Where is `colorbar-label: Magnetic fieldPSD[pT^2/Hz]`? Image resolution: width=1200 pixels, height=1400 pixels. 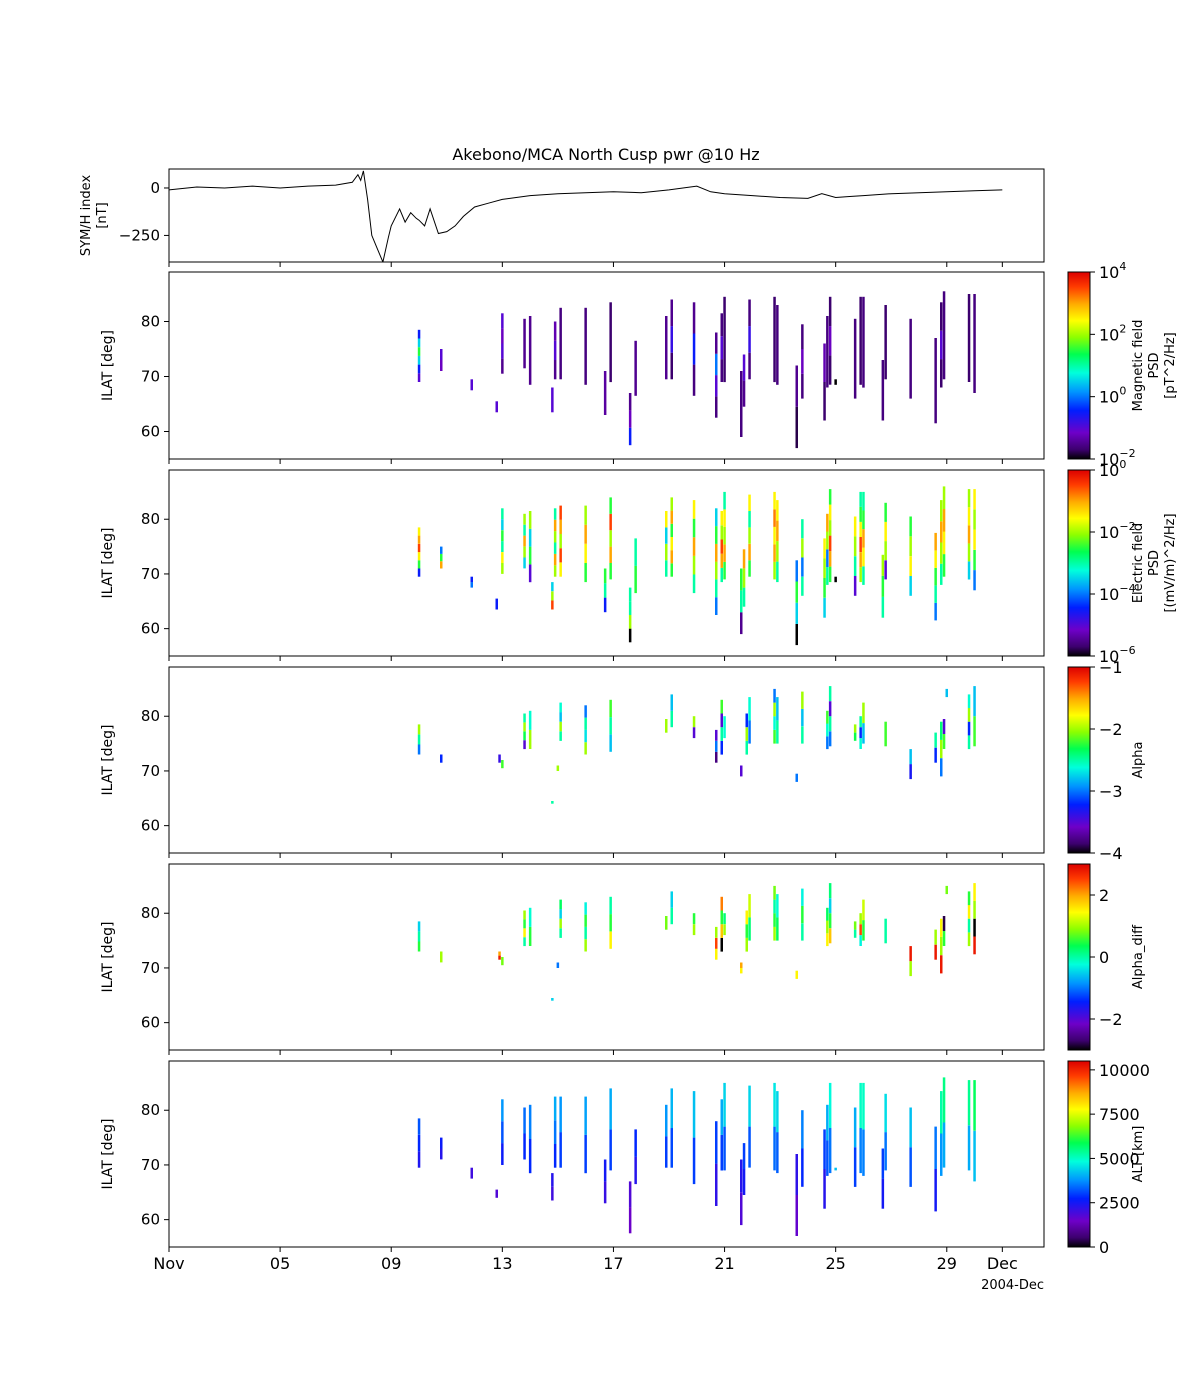 colorbar-label: Magnetic fieldPSD[pT^2/Hz] is located at coordinates (1154, 366).